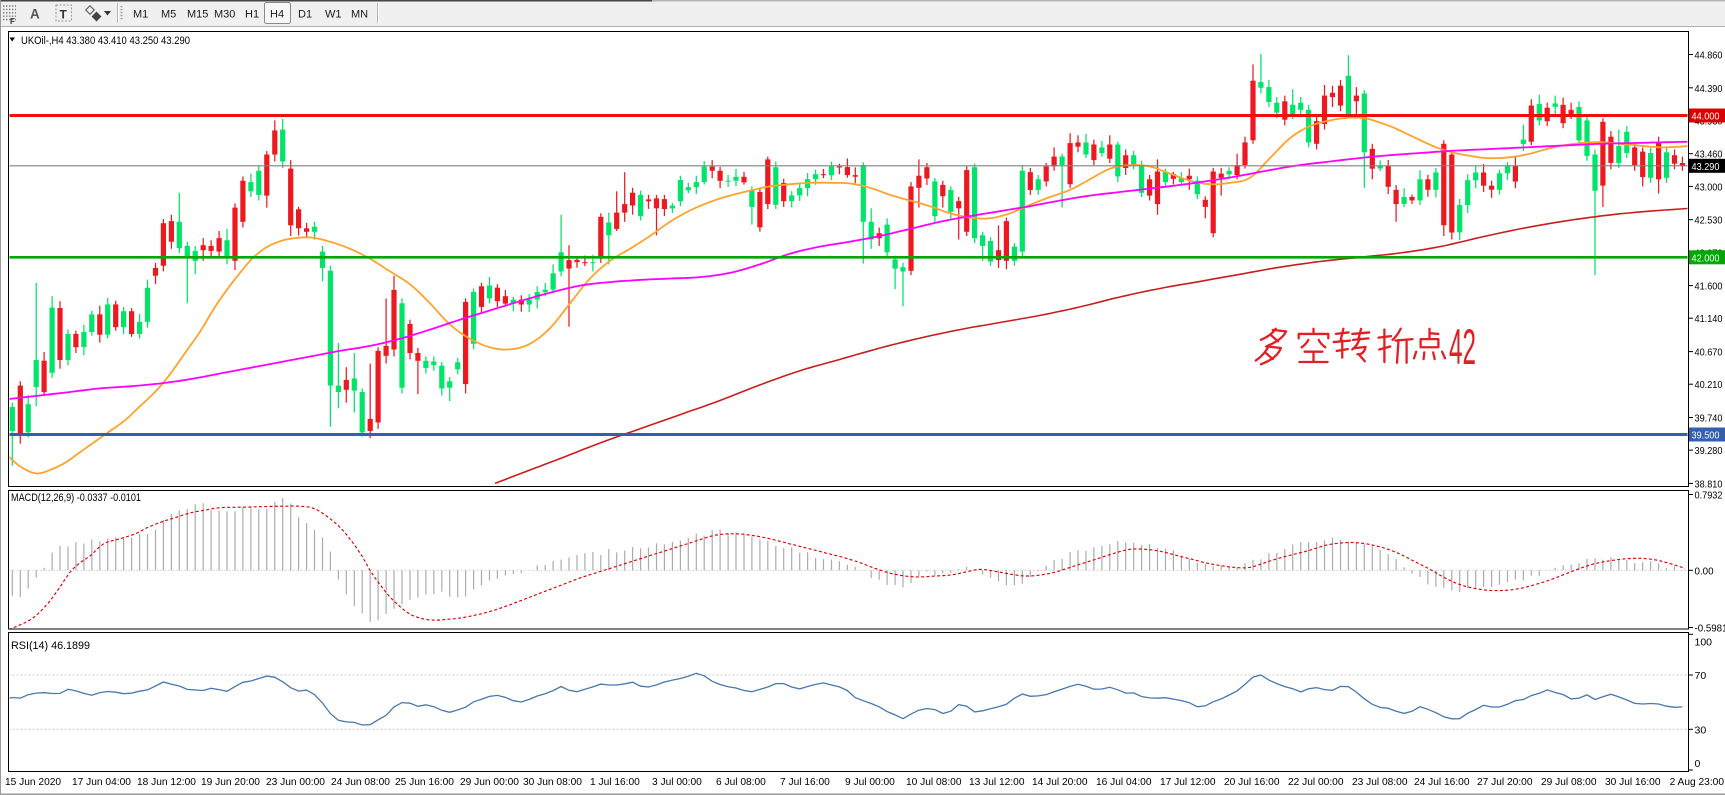  What do you see at coordinates (1709, 385) in the screenshot?
I see `svg-text: 40.210` at bounding box center [1709, 385].